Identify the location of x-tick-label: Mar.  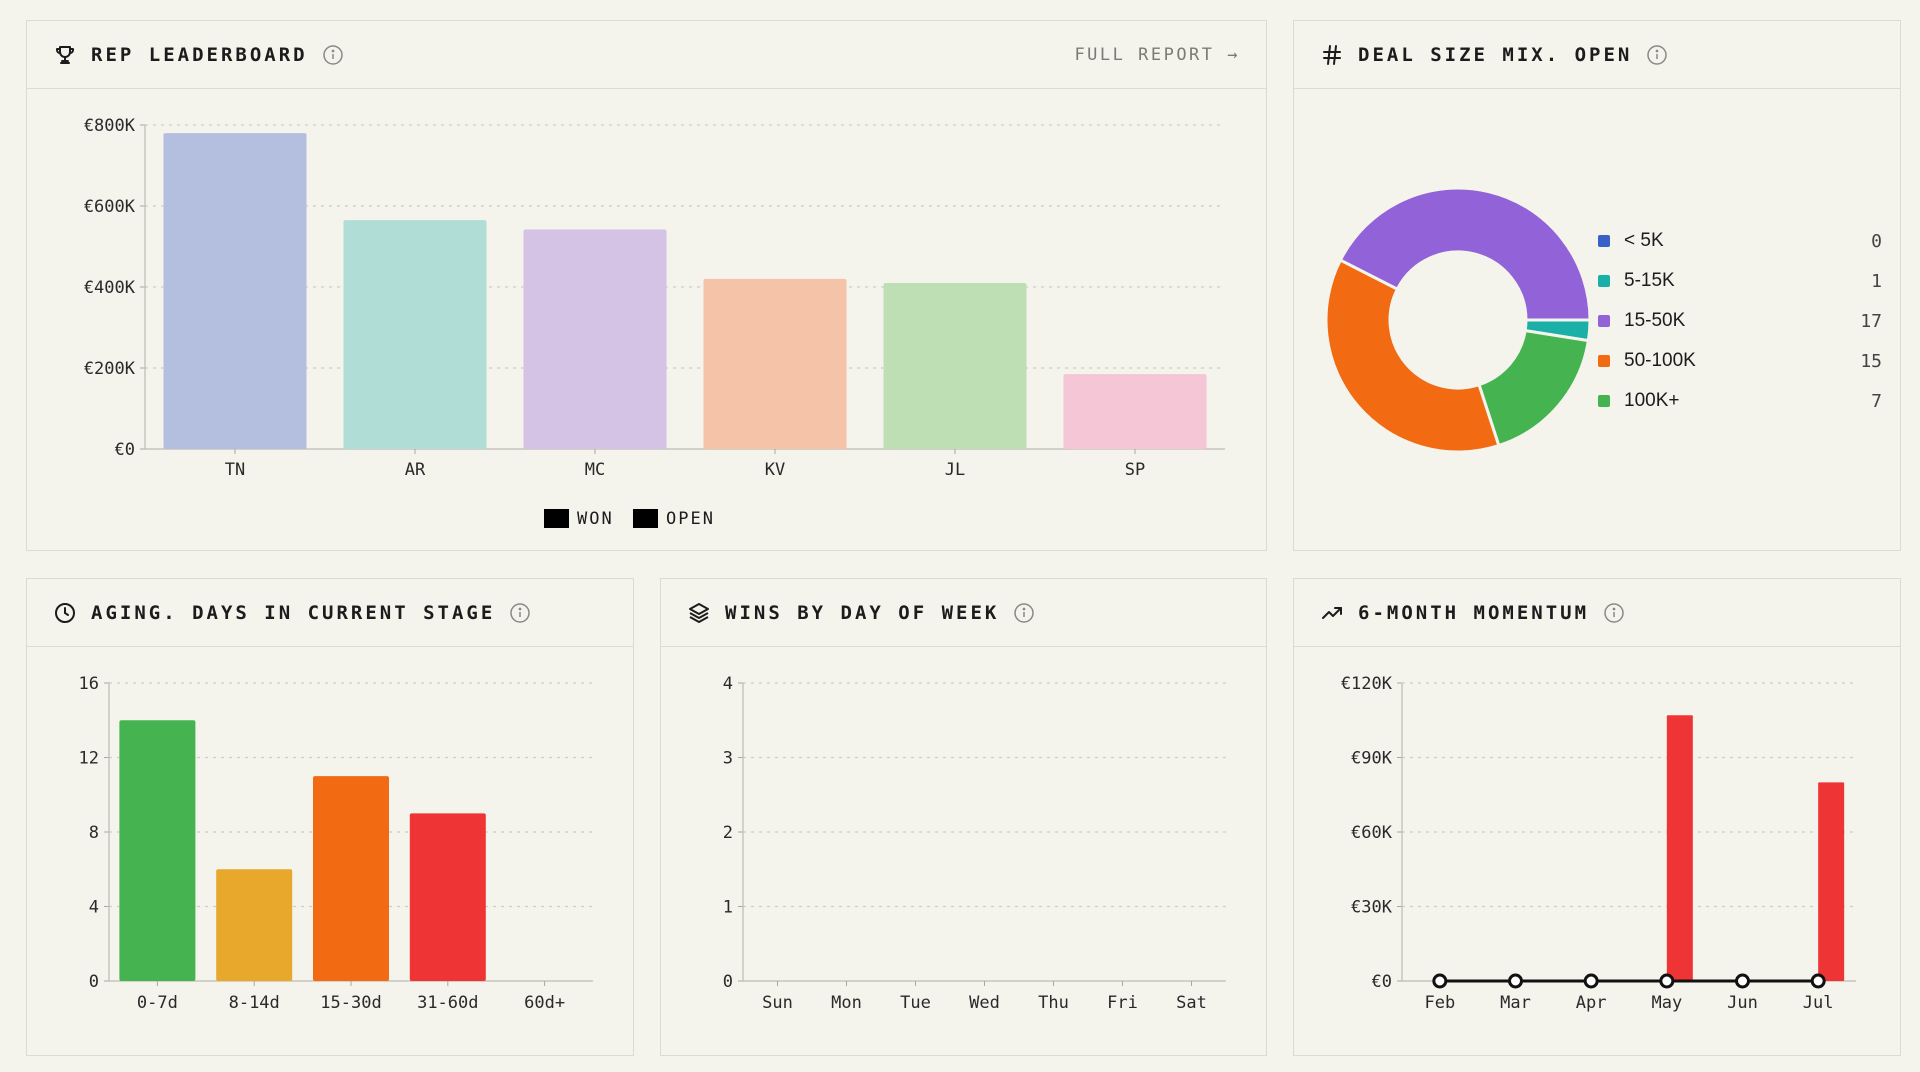
(1515, 1003).